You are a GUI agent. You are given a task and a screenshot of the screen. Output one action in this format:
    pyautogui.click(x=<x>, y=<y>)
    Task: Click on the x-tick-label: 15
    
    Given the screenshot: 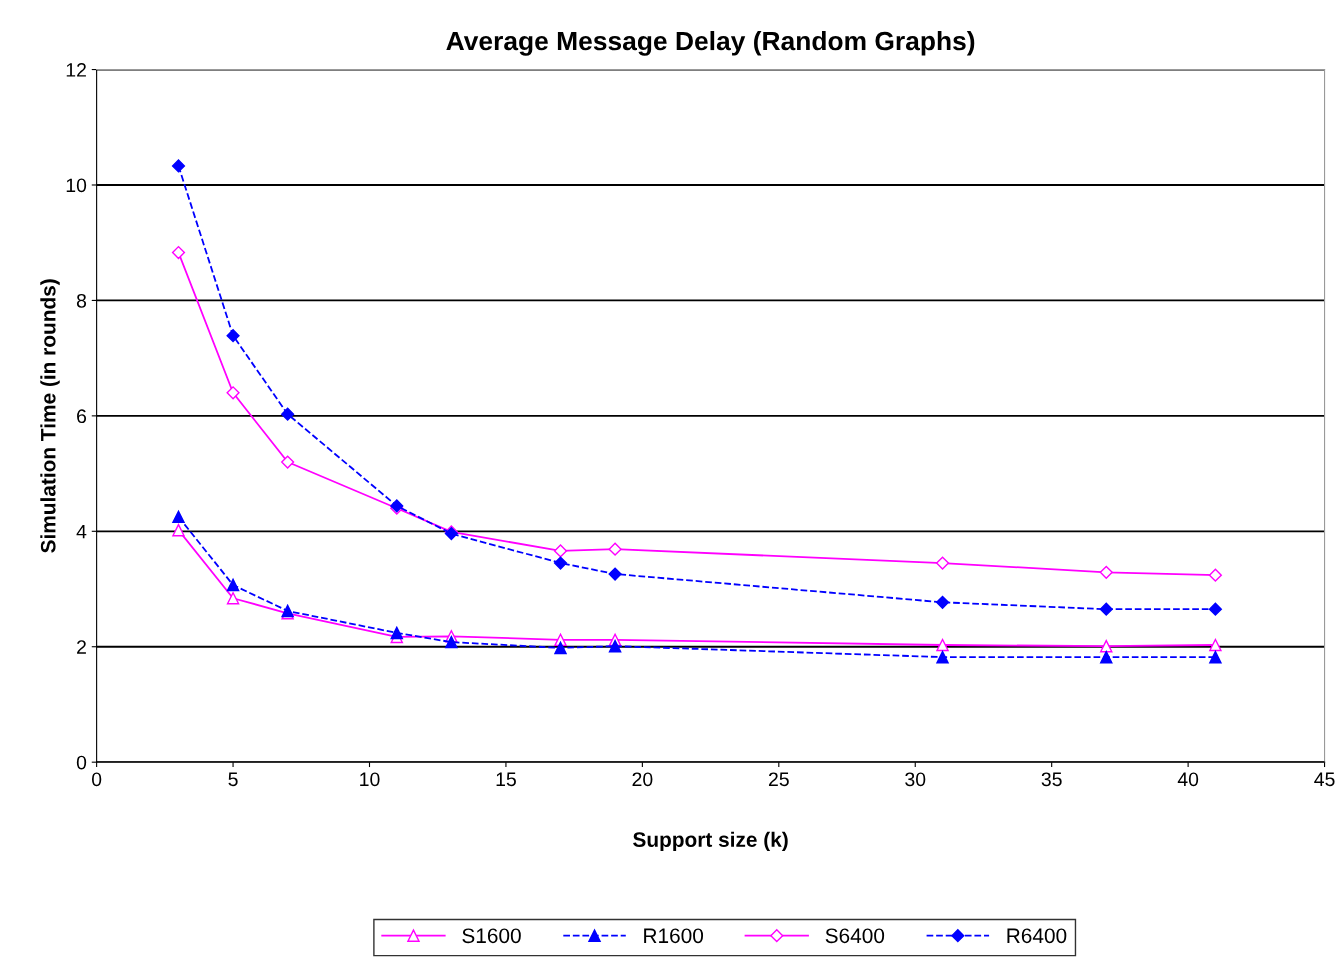 What is the action you would take?
    pyautogui.click(x=506, y=779)
    